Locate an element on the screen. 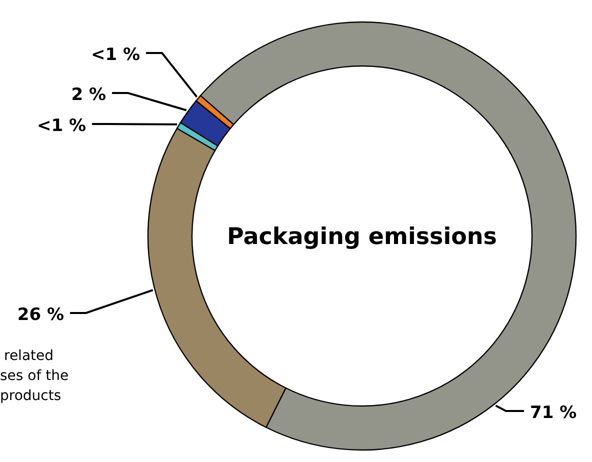  data-label: 2 % is located at coordinates (88, 95).